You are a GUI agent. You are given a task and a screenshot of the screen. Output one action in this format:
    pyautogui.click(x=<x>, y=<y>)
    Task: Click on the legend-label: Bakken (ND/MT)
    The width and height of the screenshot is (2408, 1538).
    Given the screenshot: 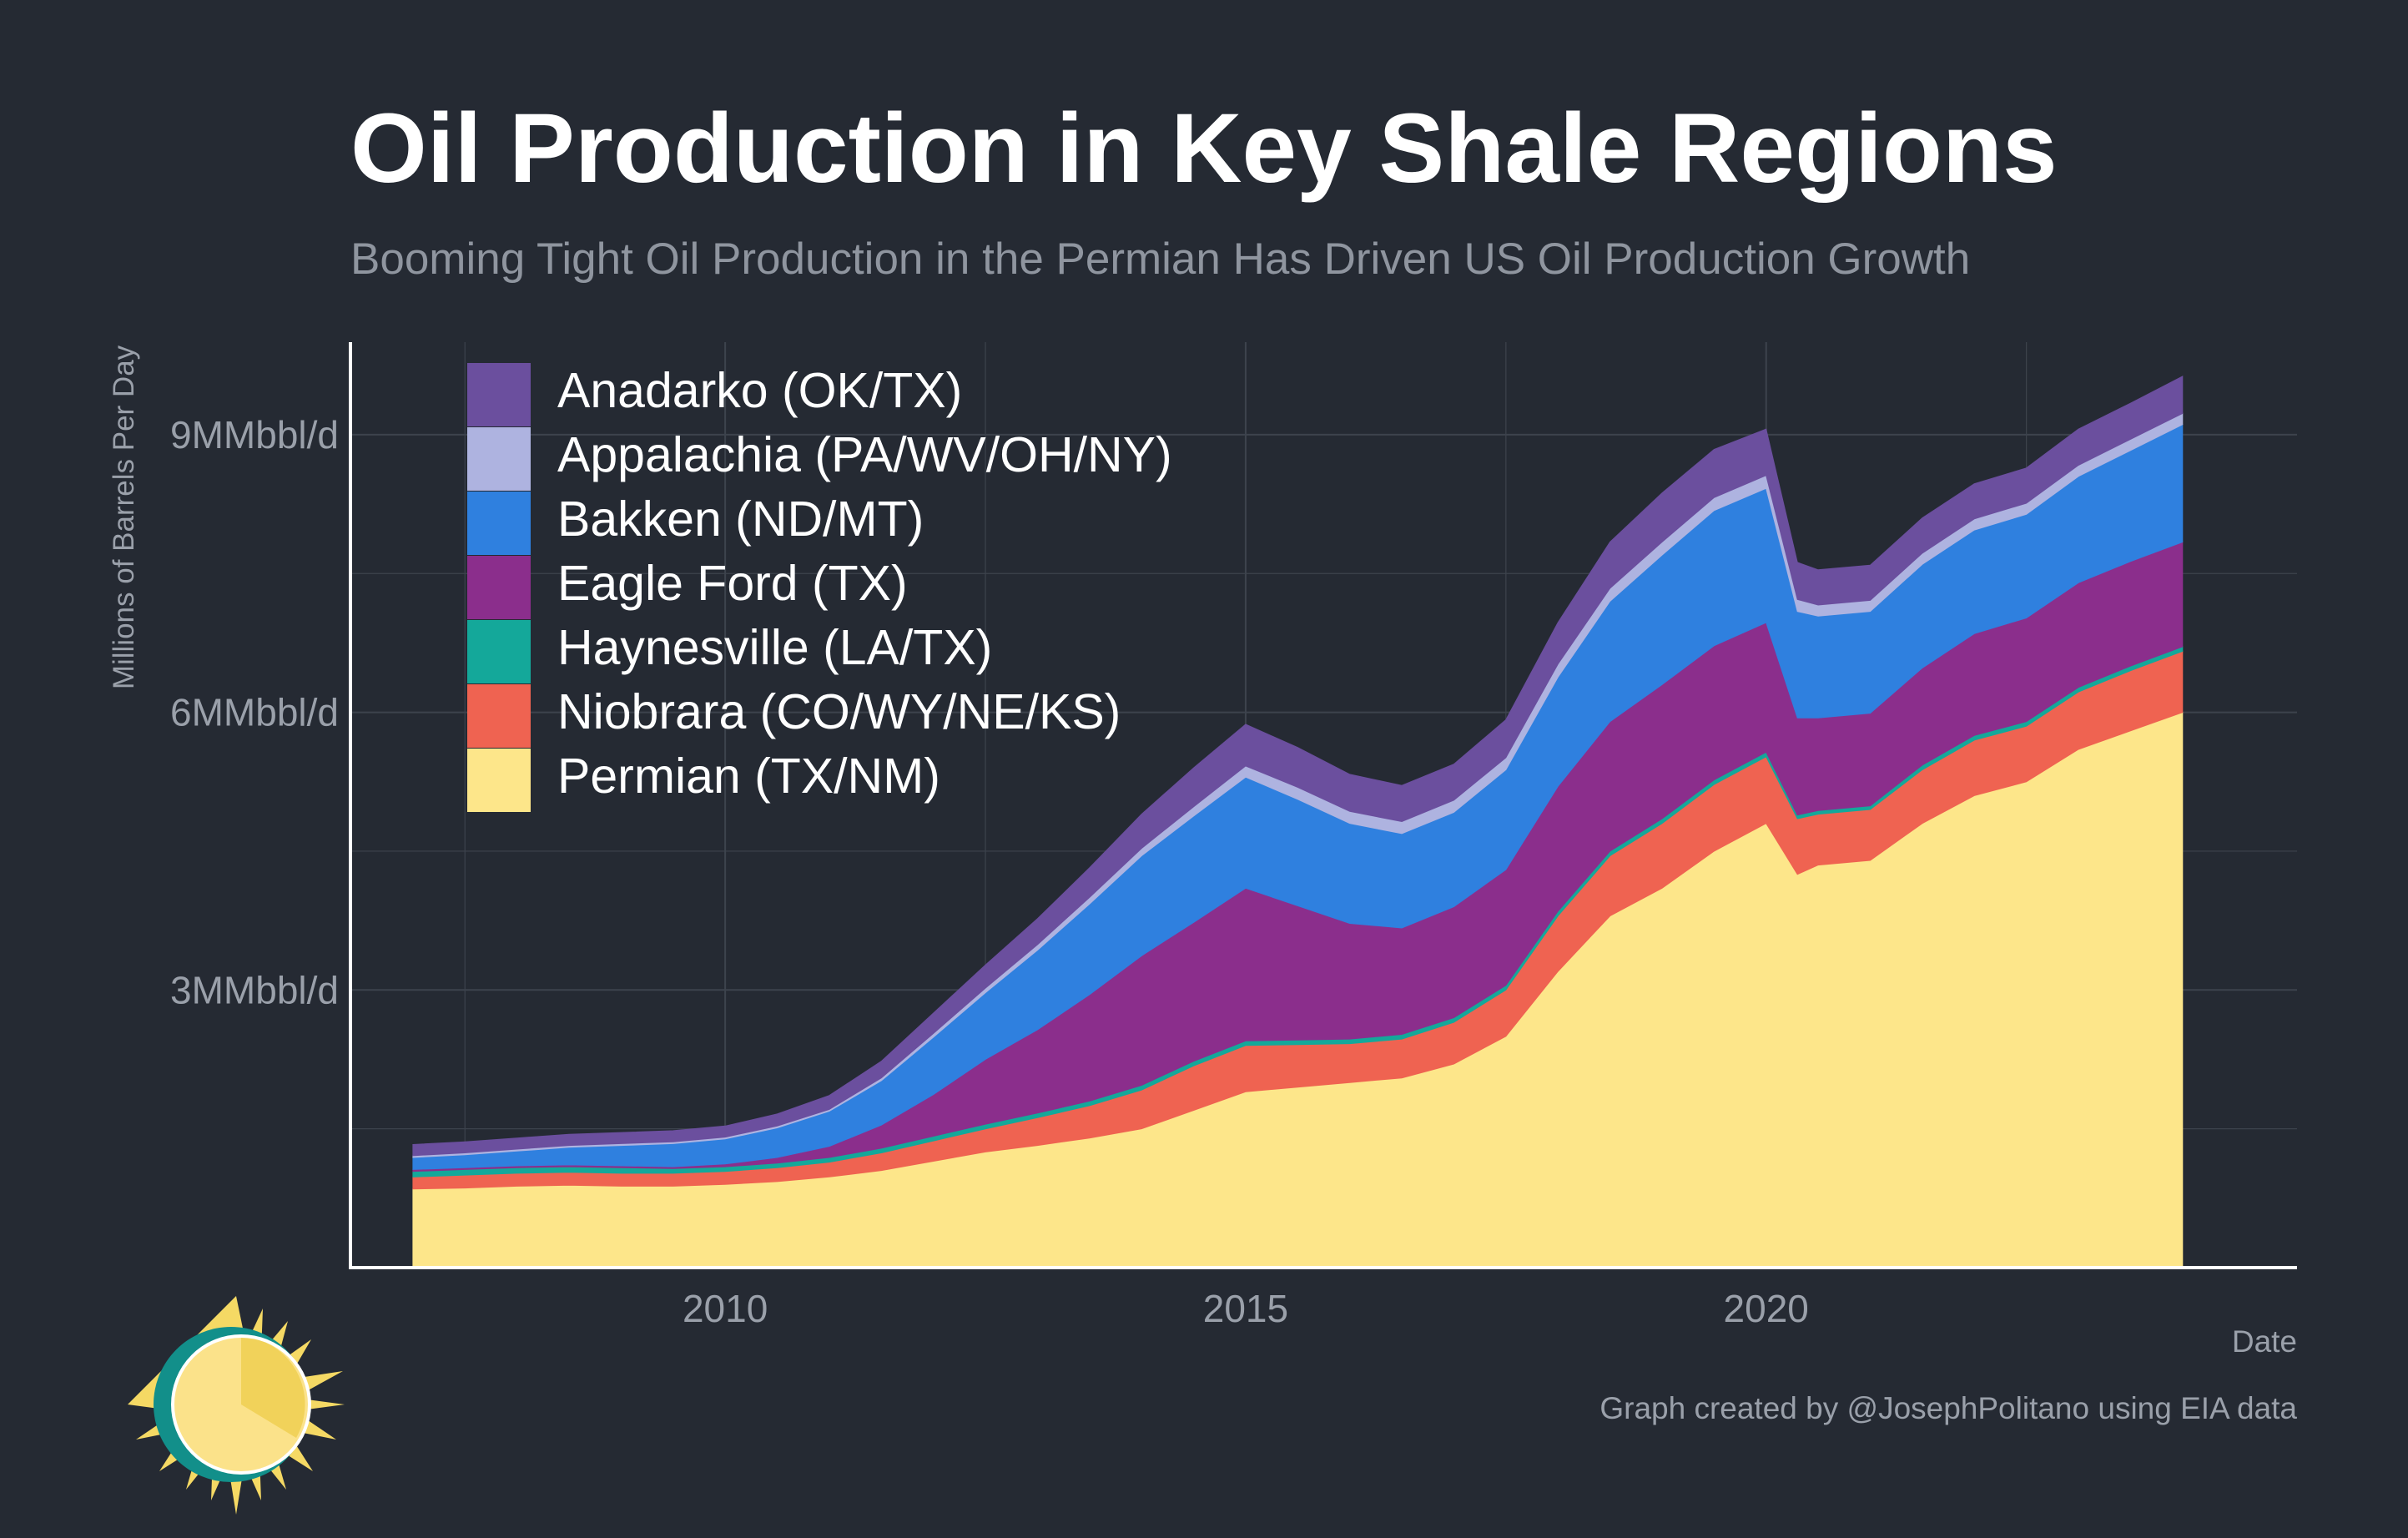 What is the action you would take?
    pyautogui.click(x=740, y=519)
    